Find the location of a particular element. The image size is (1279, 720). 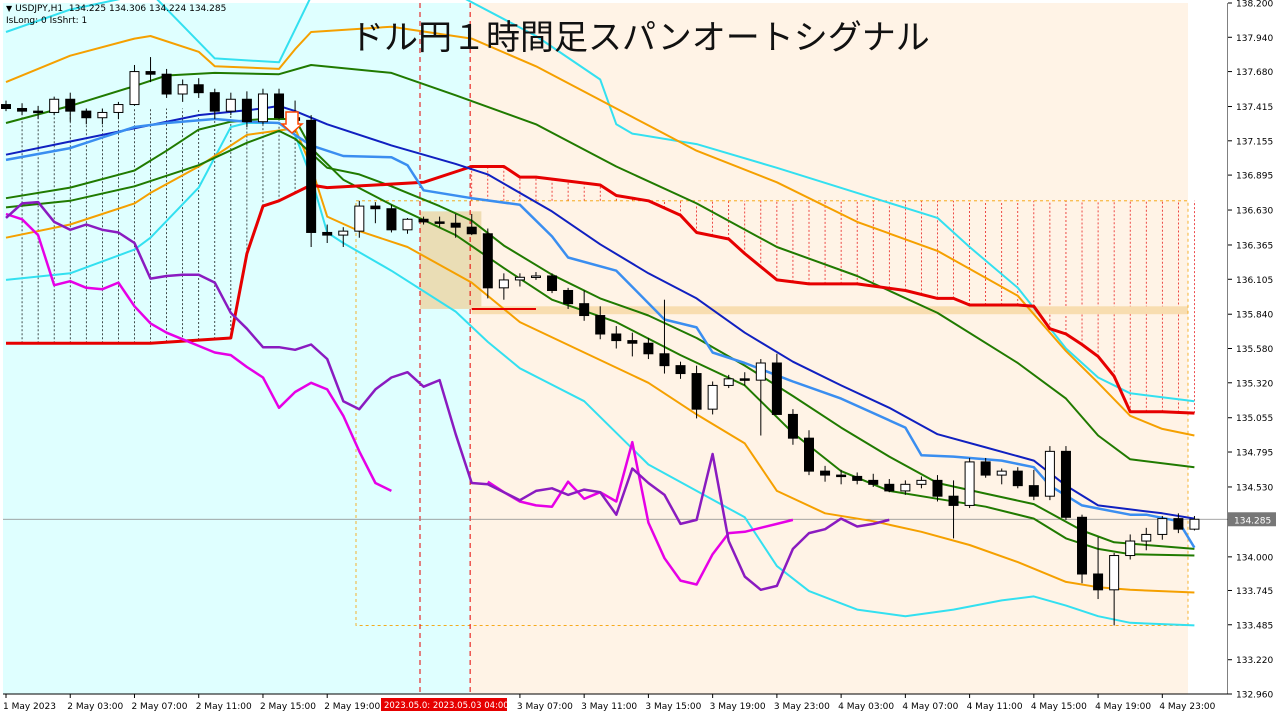

y-tick-label: 136.895 is located at coordinates (1254, 177).